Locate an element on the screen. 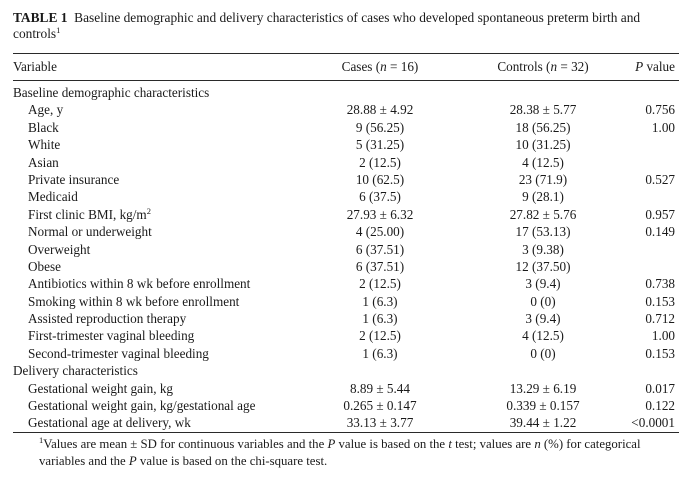  variable-cell: Gestational age at delivery, wk is located at coordinates (109, 423).